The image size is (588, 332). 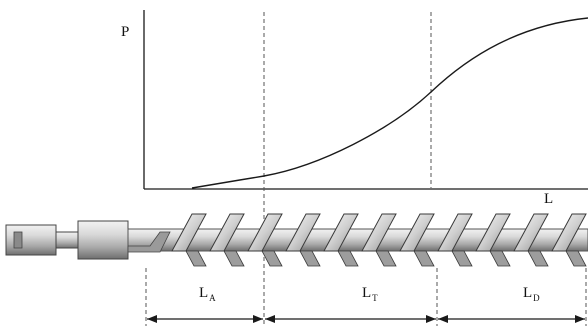 I want to click on zone-label-metering: LD, so click(x=531, y=294).